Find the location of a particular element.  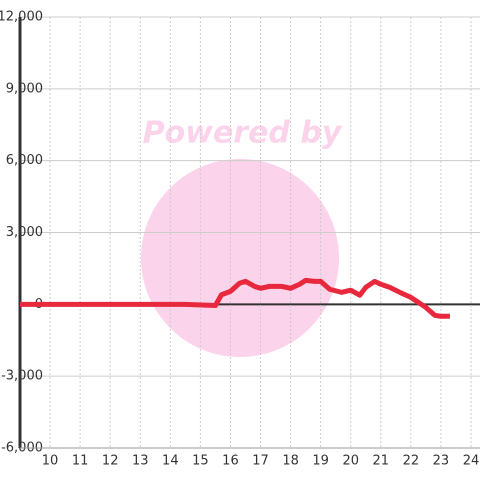

x-tick-label: 18 is located at coordinates (290, 461).